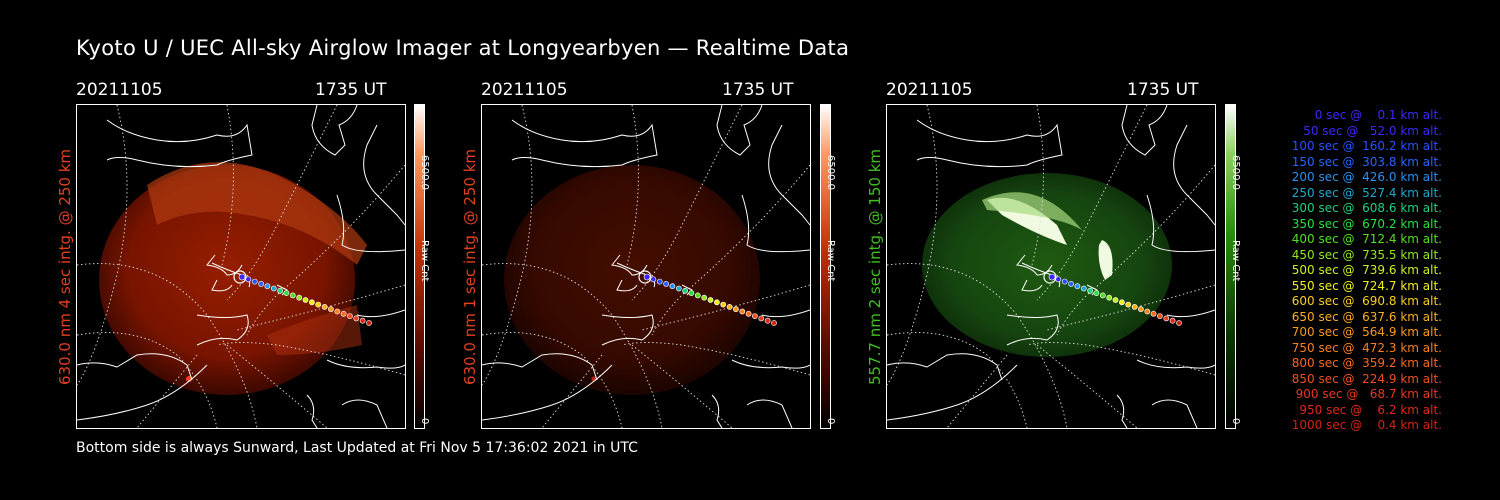 Image resolution: width=1500 pixels, height=500 pixels. I want to click on panel1-colorbar-unit: Raw Cnt, so click(424, 261).